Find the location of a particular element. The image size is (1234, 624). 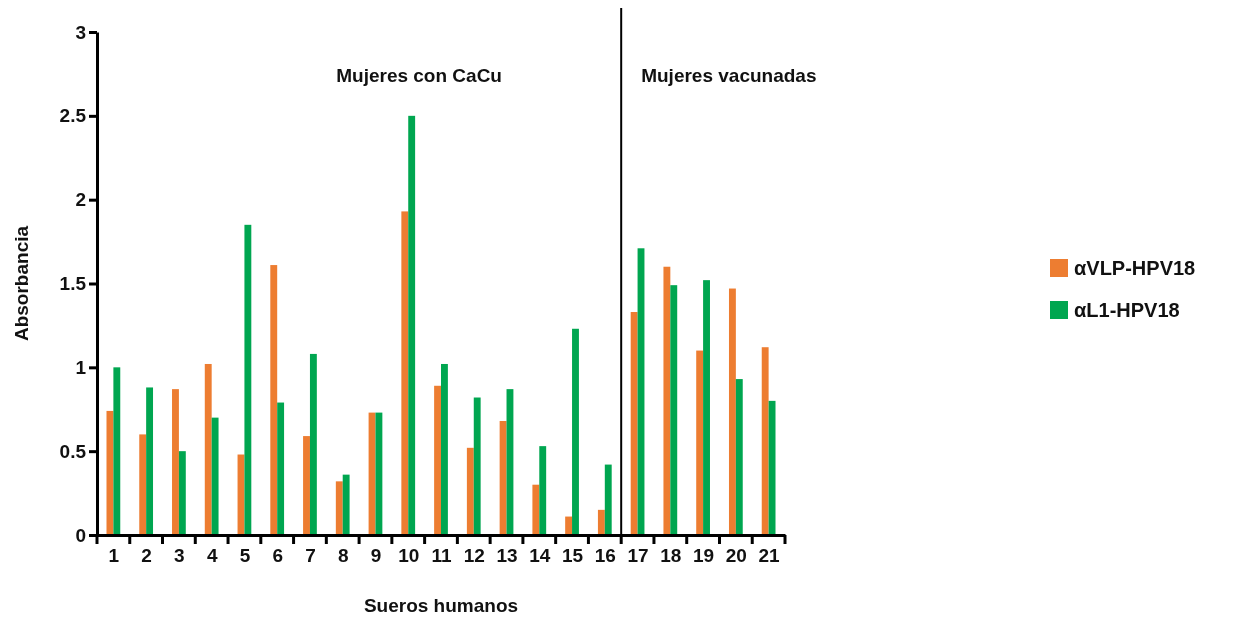

y-tick-label: 2 is located at coordinates (80, 200).